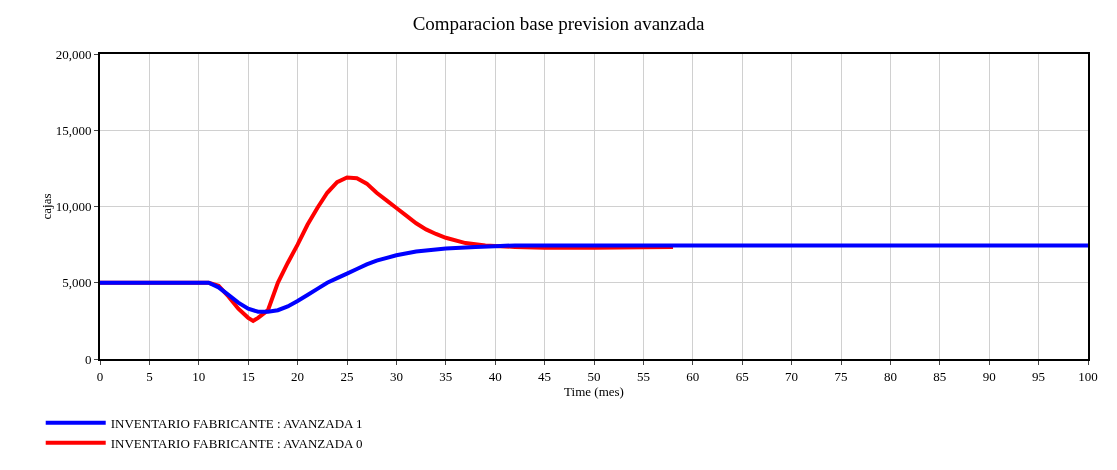 This screenshot has width=1117, height=470. What do you see at coordinates (73, 207) in the screenshot?
I see `y-tick-label: 10,000` at bounding box center [73, 207].